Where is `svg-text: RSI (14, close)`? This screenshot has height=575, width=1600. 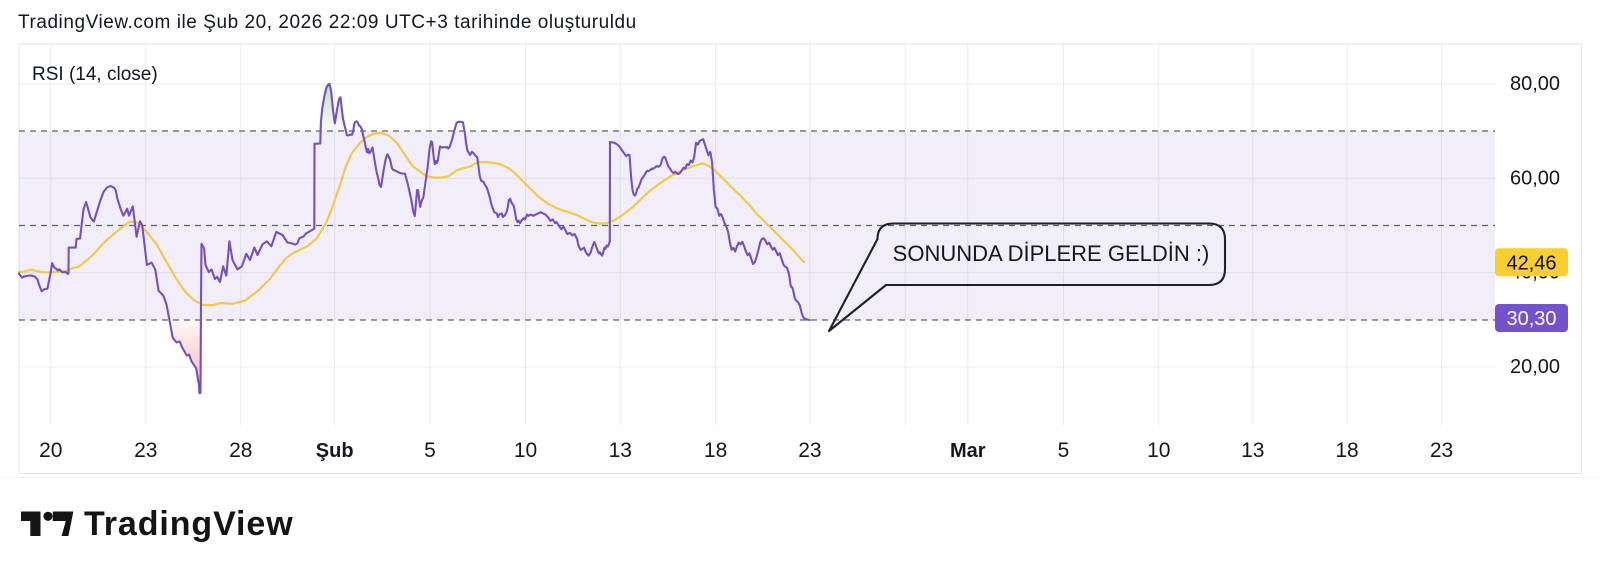
svg-text: RSI (14, close) is located at coordinates (95, 74).